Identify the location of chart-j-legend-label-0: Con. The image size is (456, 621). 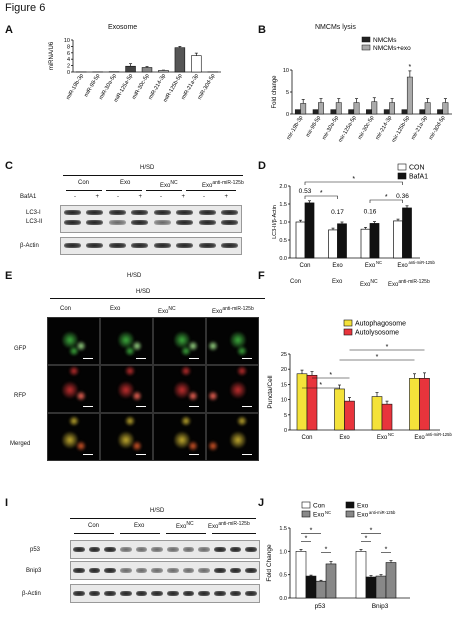
(319, 506).